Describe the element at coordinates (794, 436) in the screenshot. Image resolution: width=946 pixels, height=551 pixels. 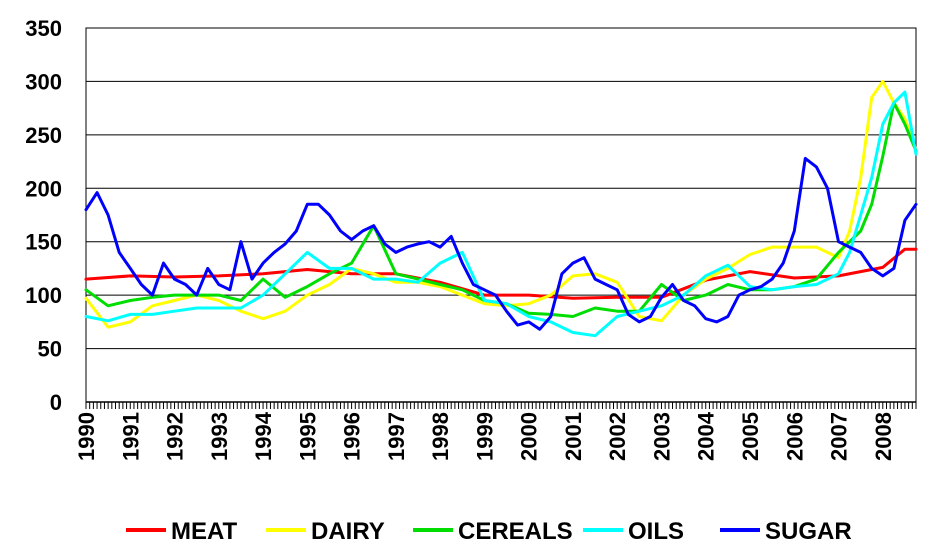
I see `x-tick-label: 2006` at that location.